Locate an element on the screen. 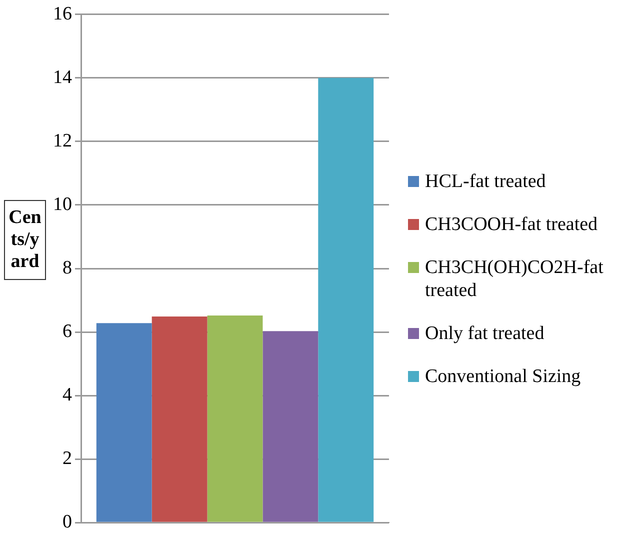 This screenshot has height=551, width=619. y-tick-label: 14 is located at coordinates (62, 77).